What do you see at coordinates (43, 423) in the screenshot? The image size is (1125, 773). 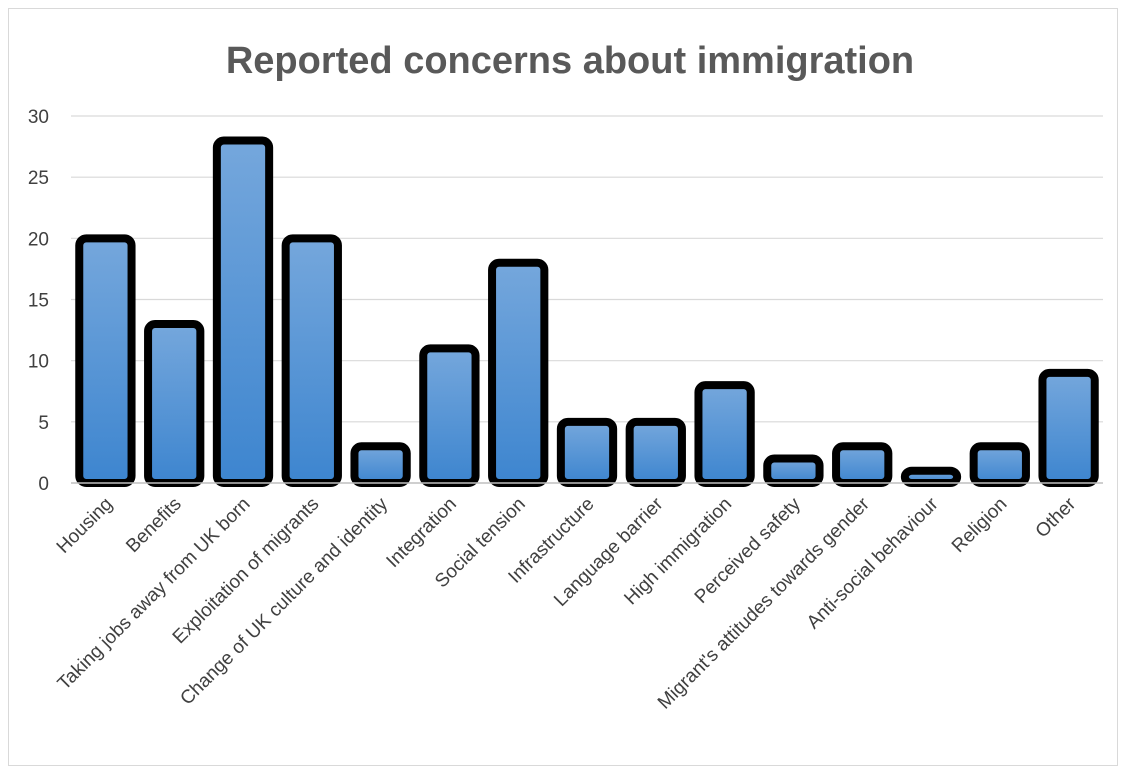 I see `y-tick-label: 5` at bounding box center [43, 423].